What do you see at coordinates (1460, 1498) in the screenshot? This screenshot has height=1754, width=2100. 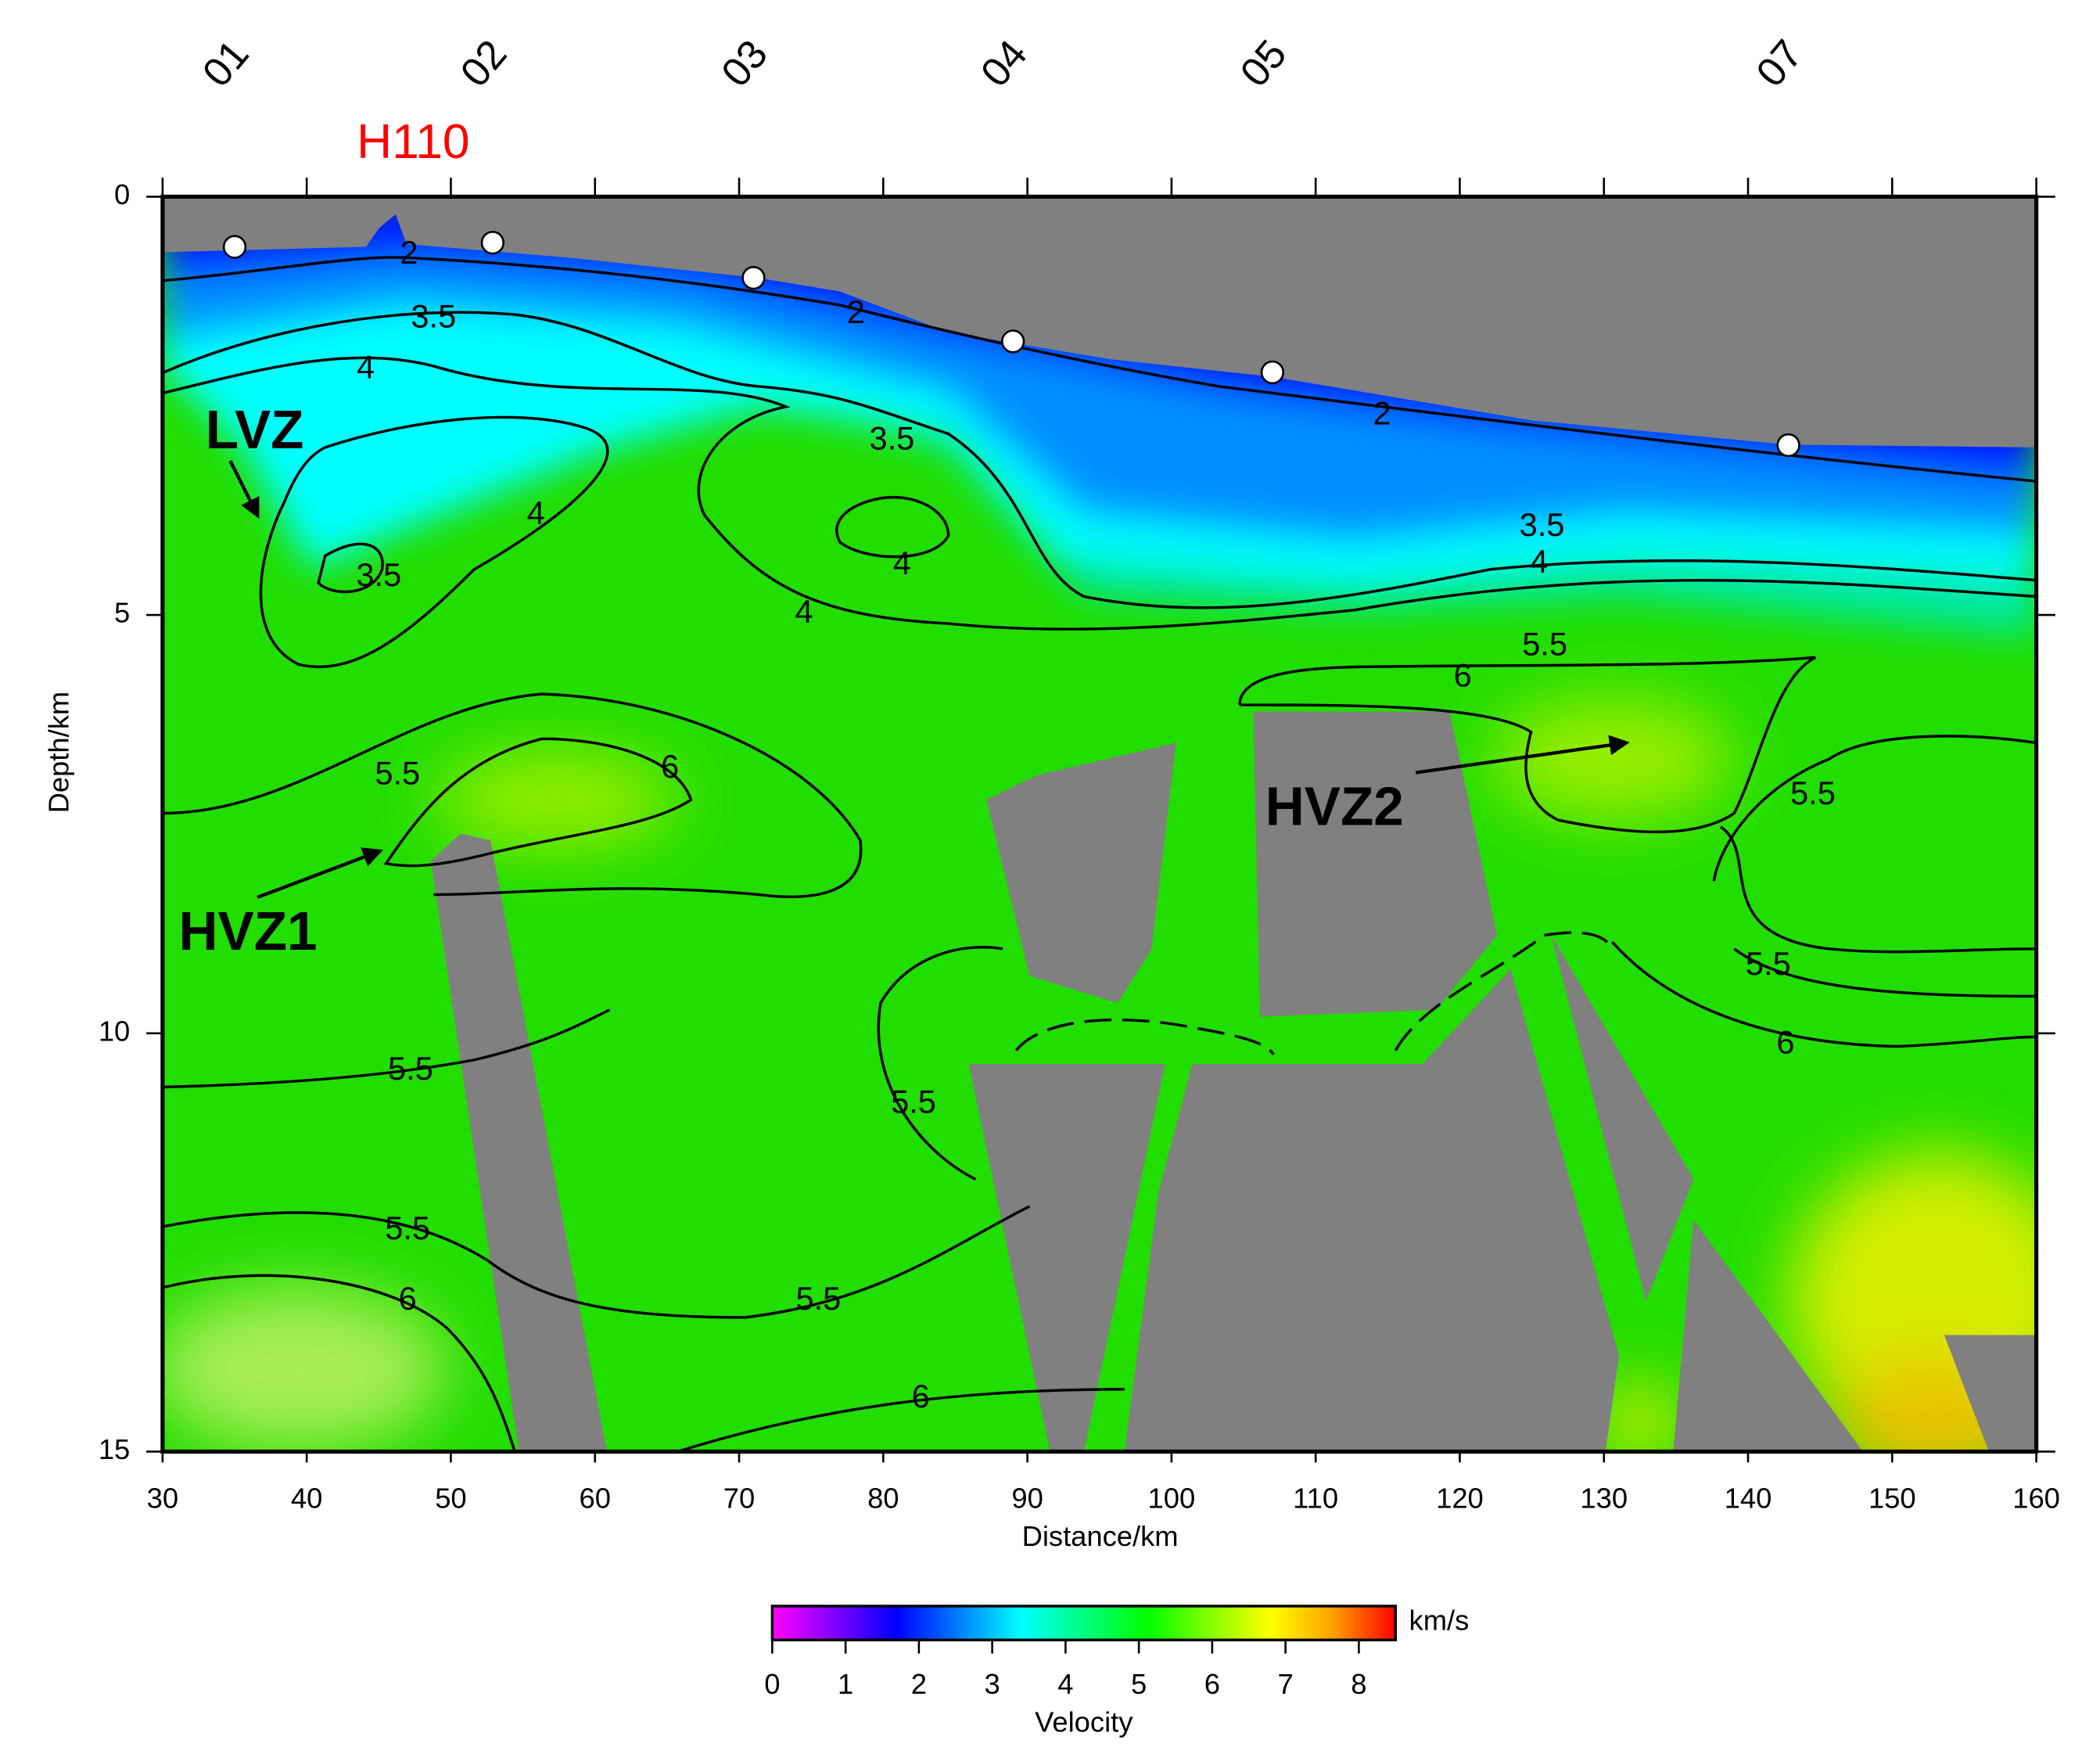 I see `x-tick-label: 120` at bounding box center [1460, 1498].